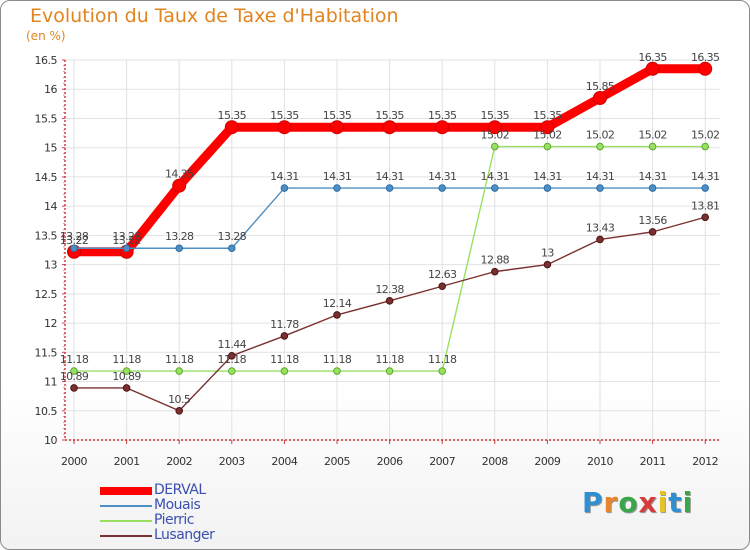 The width and height of the screenshot is (750, 550). What do you see at coordinates (74, 461) in the screenshot?
I see `x-tick-label: 2000` at bounding box center [74, 461].